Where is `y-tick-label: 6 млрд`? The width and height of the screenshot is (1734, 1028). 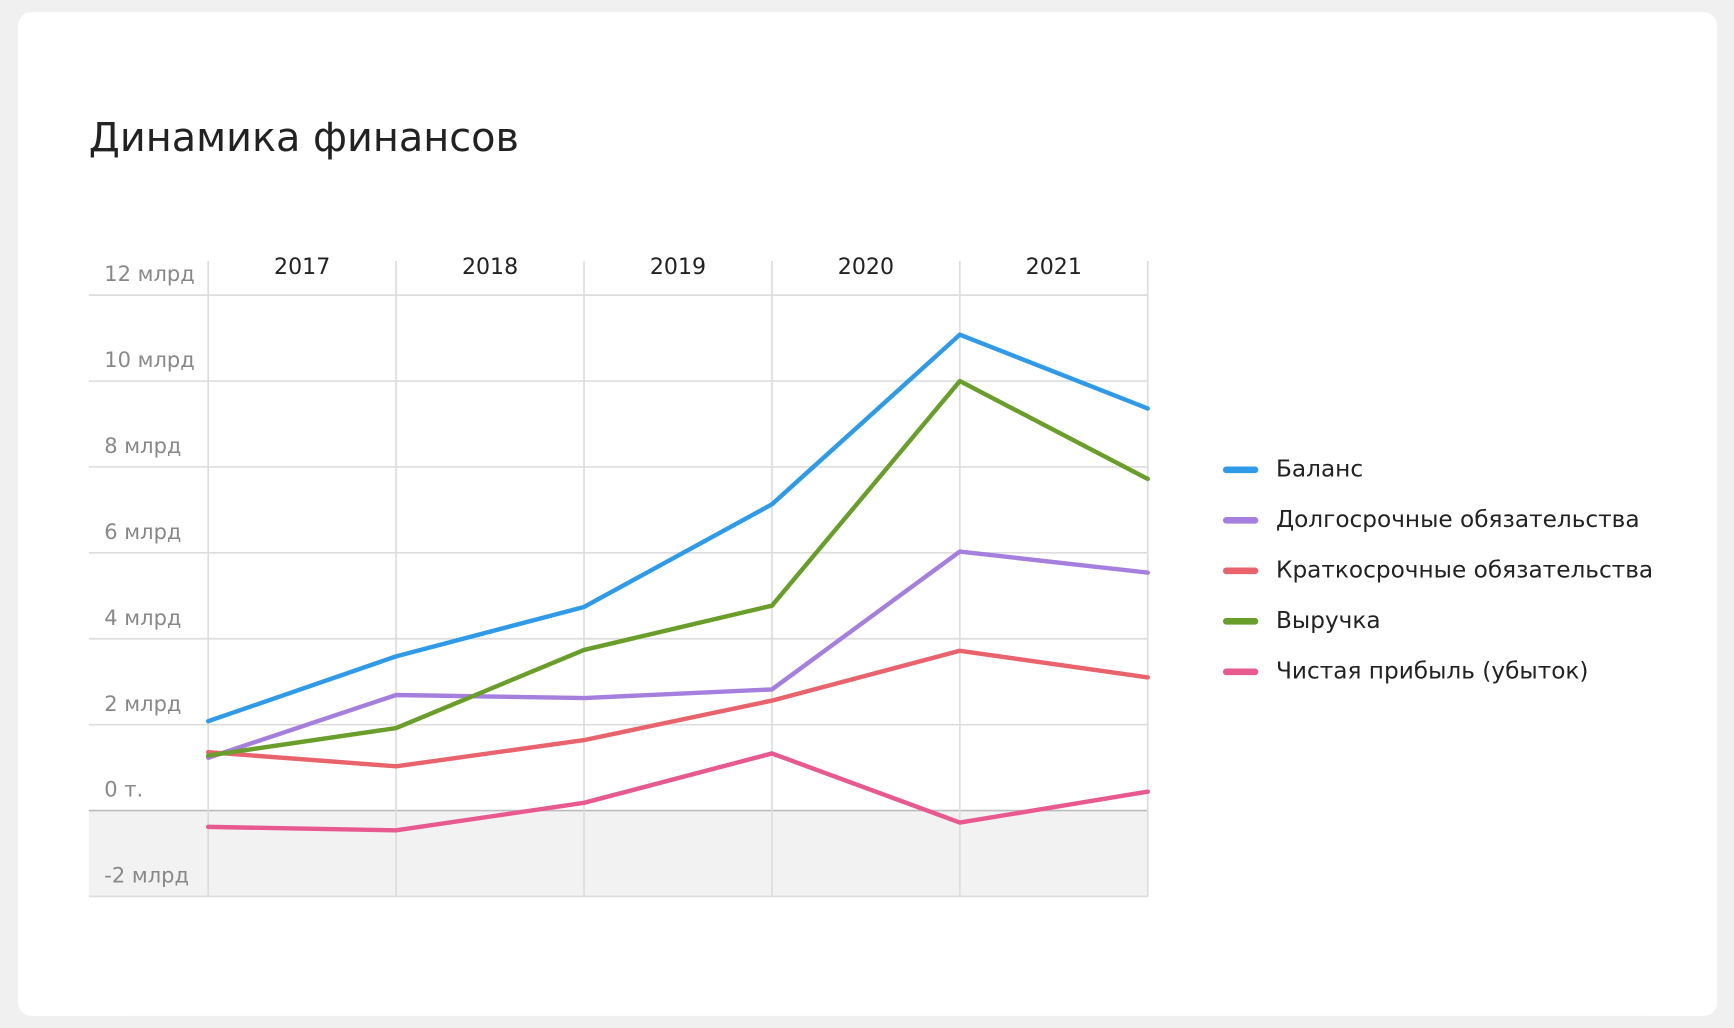 y-tick-label: 6 млрд is located at coordinates (142, 532).